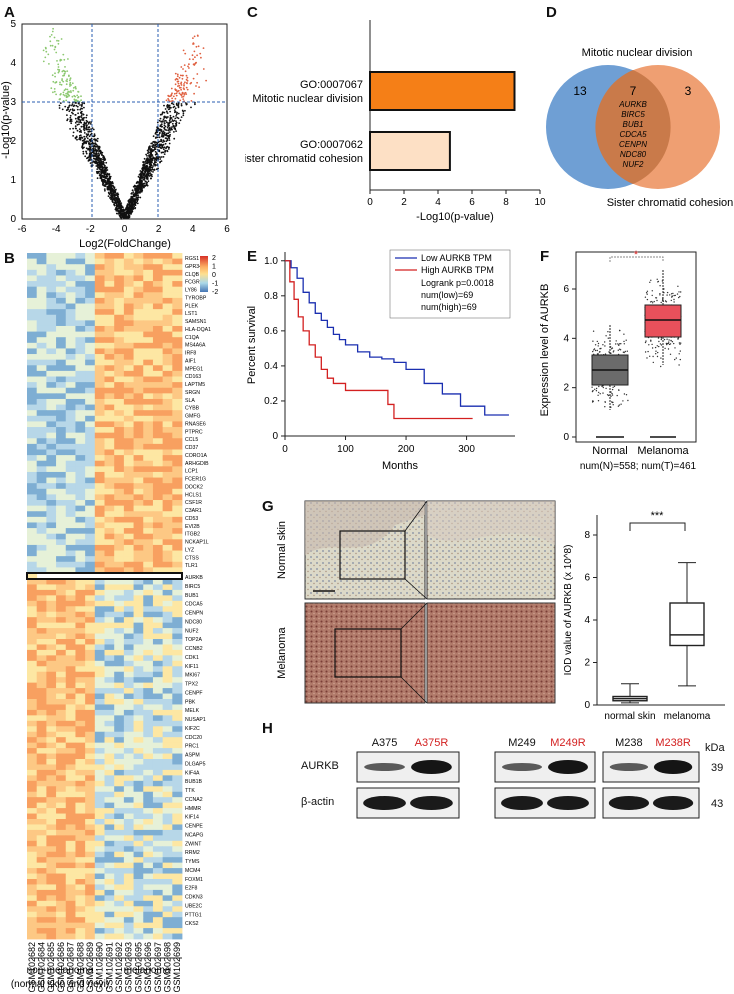 The width and height of the screenshot is (734, 994). I want to click on heatmap-row-label: BUB1B, so click(194, 782).